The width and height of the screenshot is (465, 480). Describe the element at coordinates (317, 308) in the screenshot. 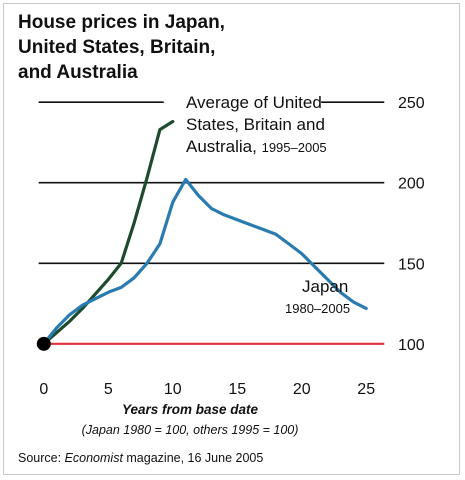

I see `series-label-japan-years: 1980–2005` at that location.